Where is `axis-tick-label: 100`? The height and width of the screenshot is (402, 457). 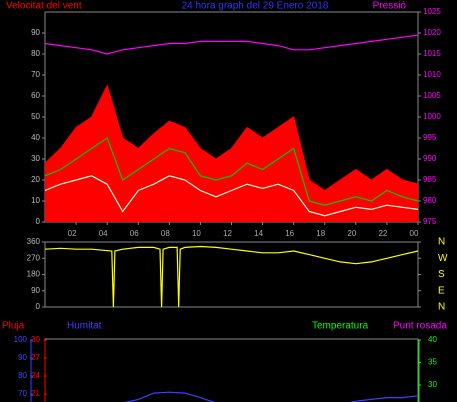 axis-tick-label: 100 is located at coordinates (21, 339).